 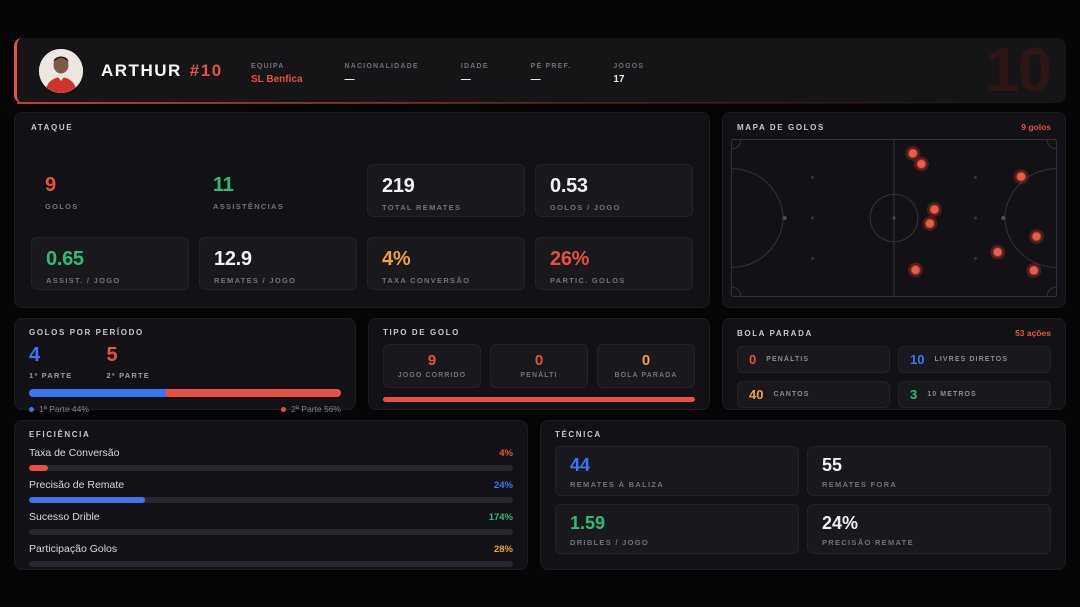 What do you see at coordinates (73, 549) in the screenshot?
I see `metric-label: Participação Golos` at bounding box center [73, 549].